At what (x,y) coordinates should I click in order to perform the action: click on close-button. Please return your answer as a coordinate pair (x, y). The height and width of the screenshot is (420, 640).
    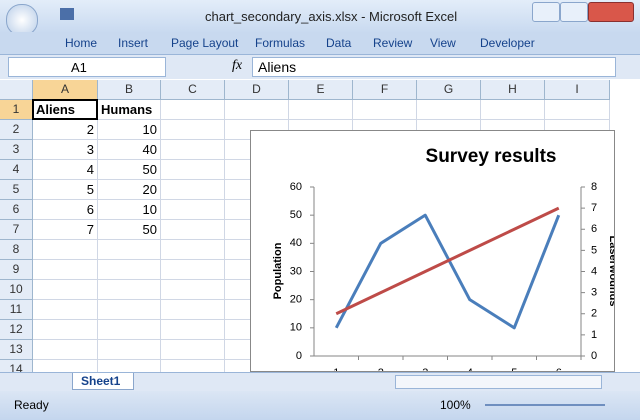
    Looking at the image, I should click on (611, 12).